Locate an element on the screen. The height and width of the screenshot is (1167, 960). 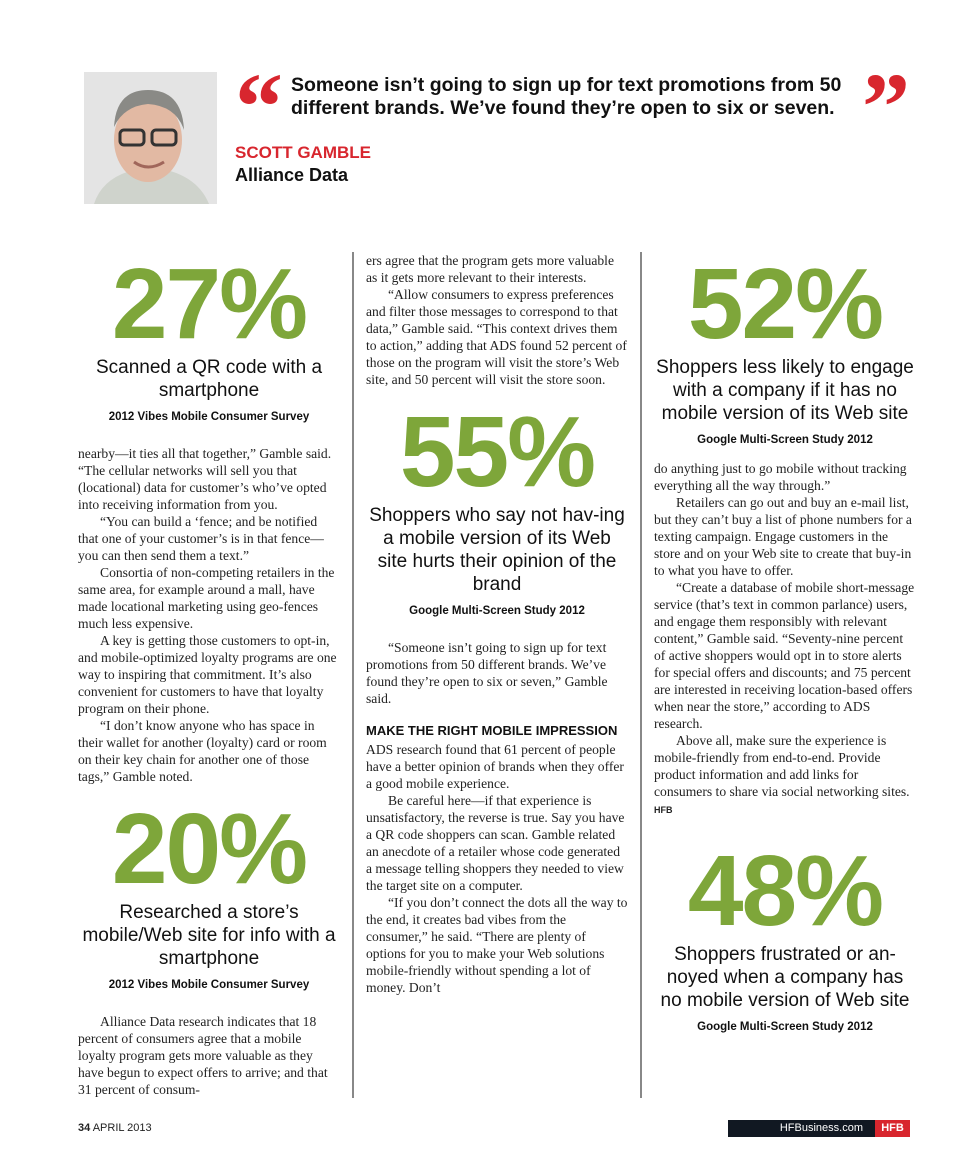
portrait-image is located at coordinates (150, 138).